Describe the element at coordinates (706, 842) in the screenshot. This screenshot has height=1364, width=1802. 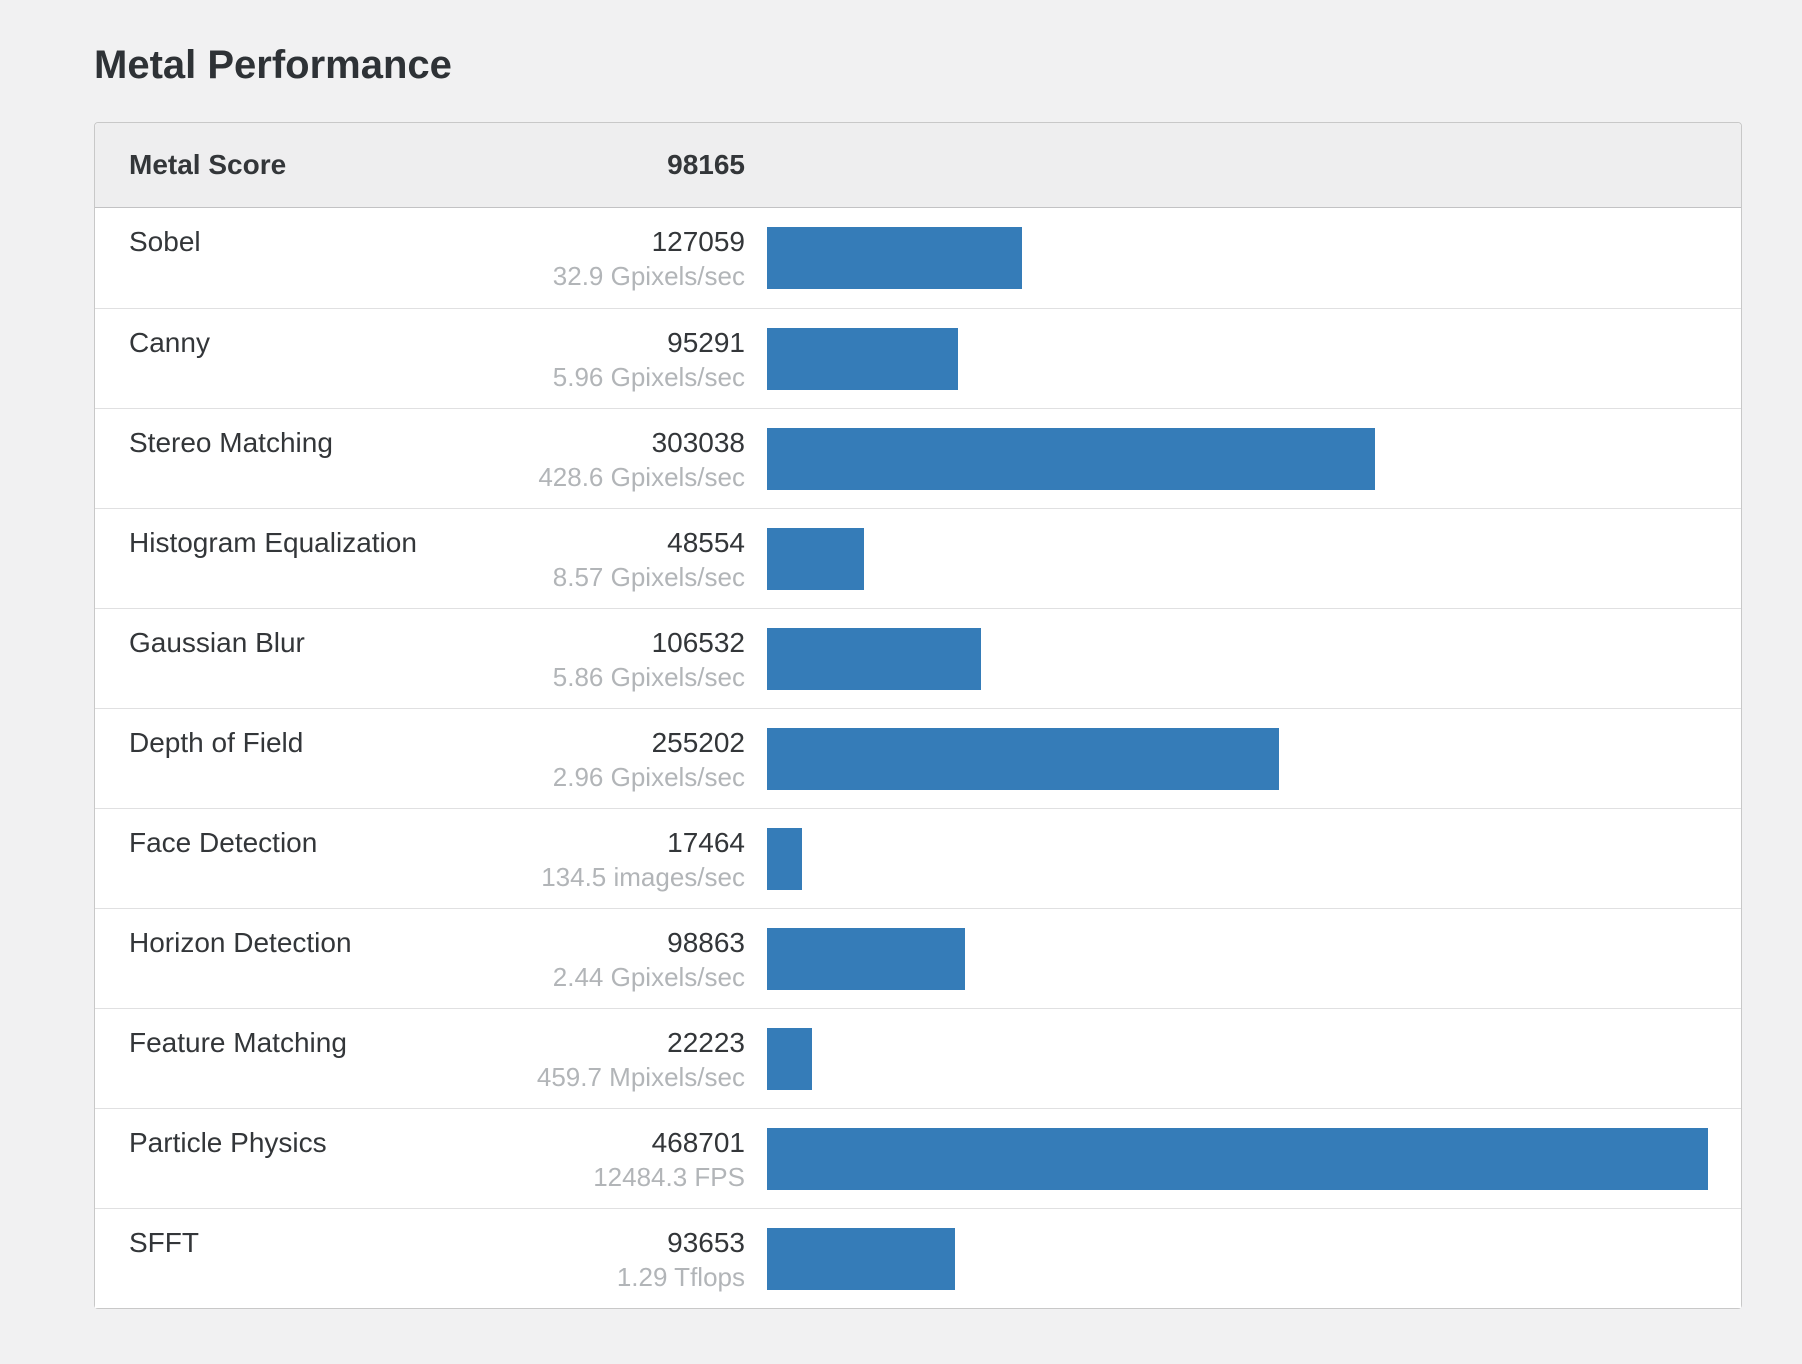
I see `benchmark-score: 17464` at that location.